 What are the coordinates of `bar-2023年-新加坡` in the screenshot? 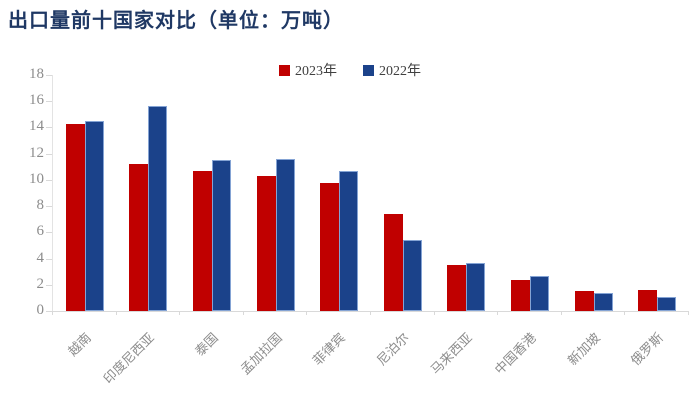 It's located at (584, 301).